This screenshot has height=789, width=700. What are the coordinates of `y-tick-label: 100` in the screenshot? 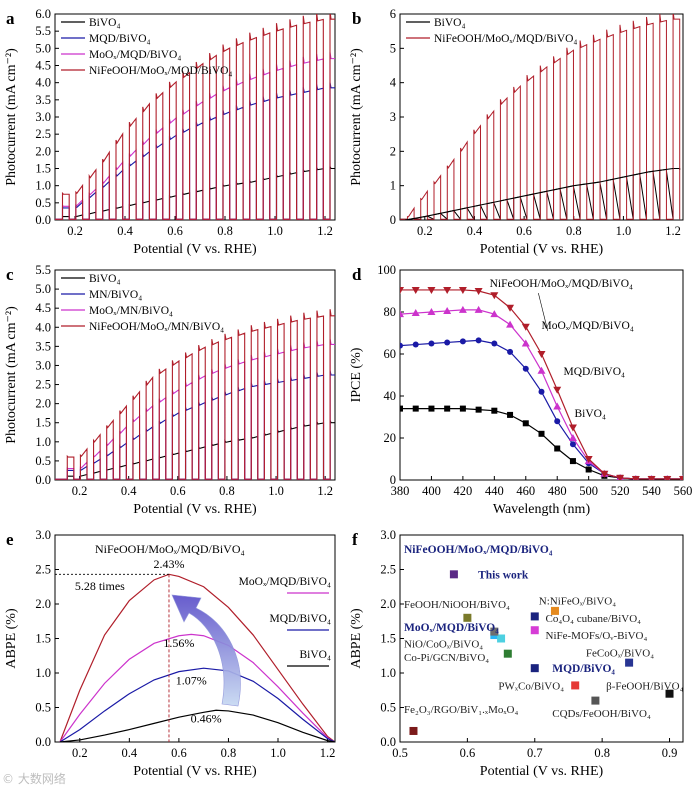 It's located at (386, 270).